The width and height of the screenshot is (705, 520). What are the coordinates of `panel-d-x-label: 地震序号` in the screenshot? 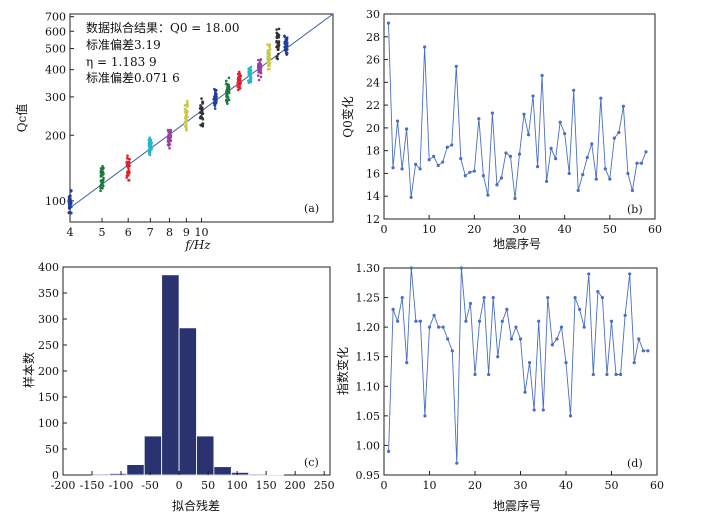 It's located at (517, 505).